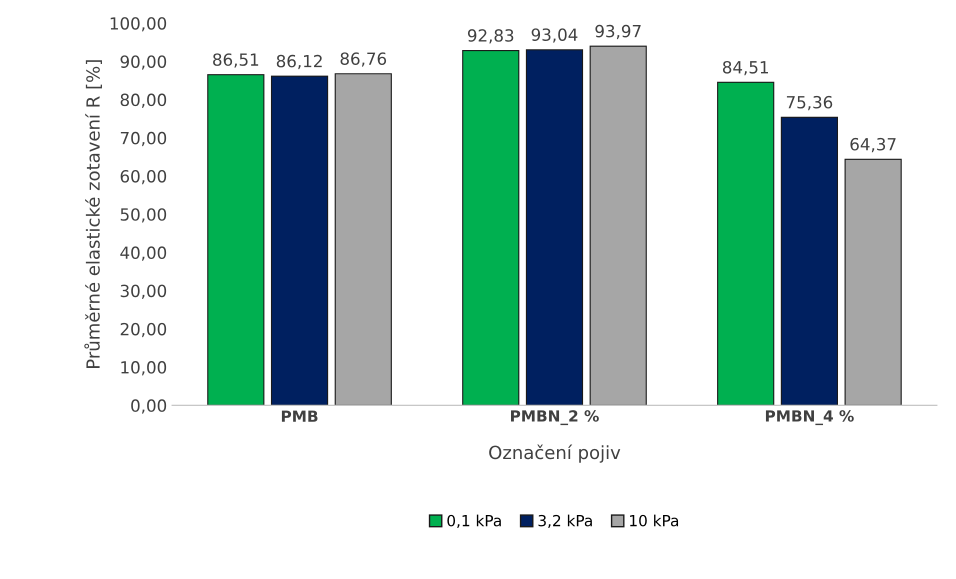 The image size is (956, 579). What do you see at coordinates (873, 145) in the screenshot?
I see `data-label: 64,37` at bounding box center [873, 145].